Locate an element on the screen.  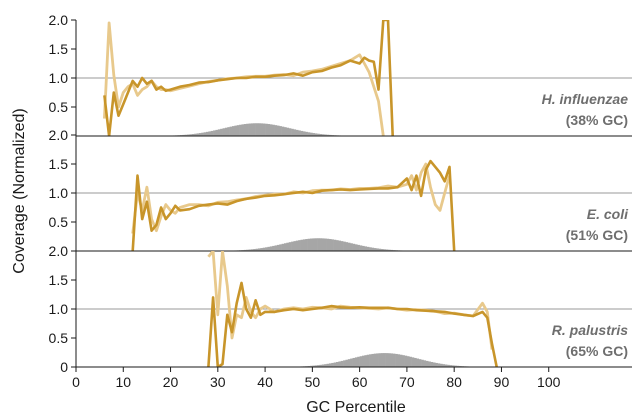
y-tick-label: 0 is located at coordinates (64, 367).